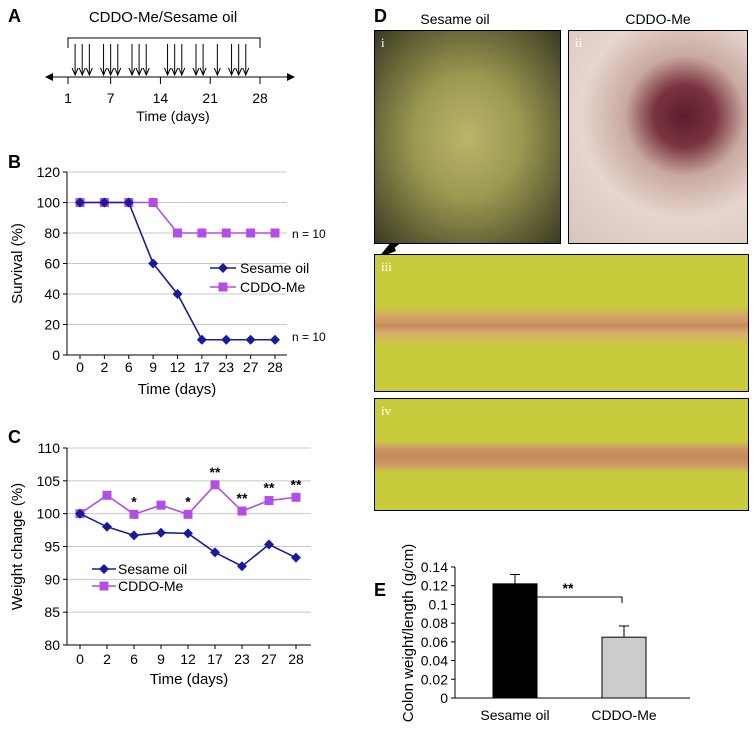 Image resolution: width=756 pixels, height=732 pixels. I want to click on photo-iv-colon: iv, so click(561, 454).